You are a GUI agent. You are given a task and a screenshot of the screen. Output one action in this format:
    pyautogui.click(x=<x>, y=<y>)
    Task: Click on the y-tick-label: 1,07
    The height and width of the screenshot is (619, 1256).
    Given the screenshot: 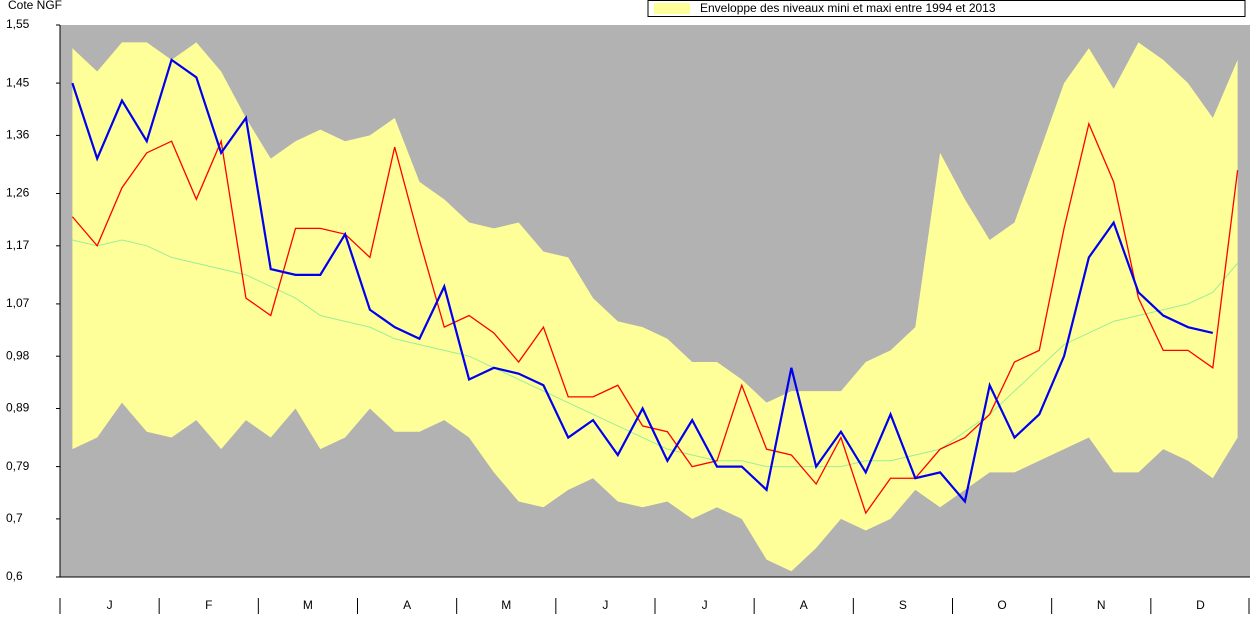 What is the action you would take?
    pyautogui.click(x=18, y=303)
    